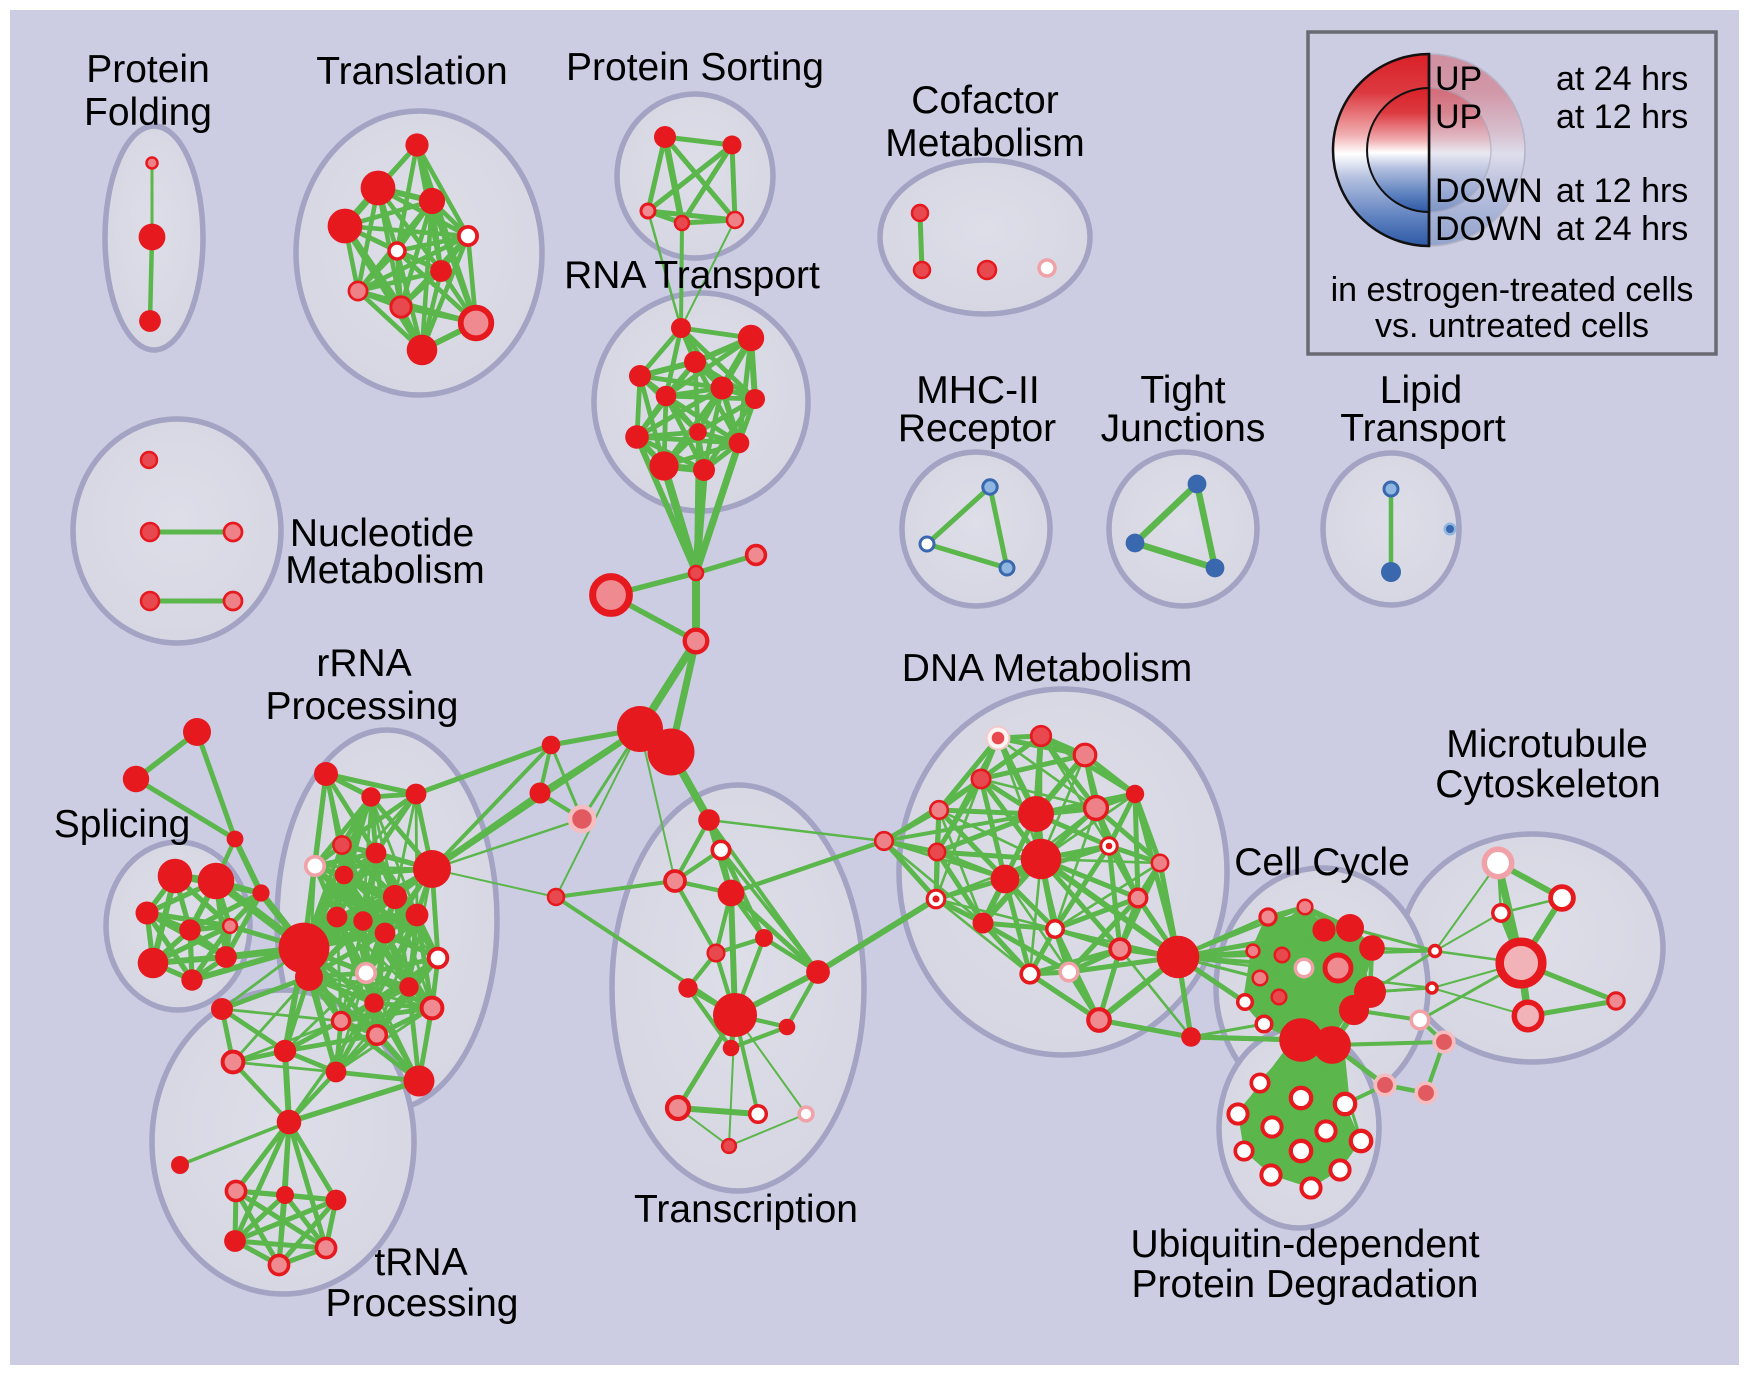 The image size is (1750, 1376). What do you see at coordinates (420, 1262) in the screenshot?
I see `svg-text: tRNA` at bounding box center [420, 1262].